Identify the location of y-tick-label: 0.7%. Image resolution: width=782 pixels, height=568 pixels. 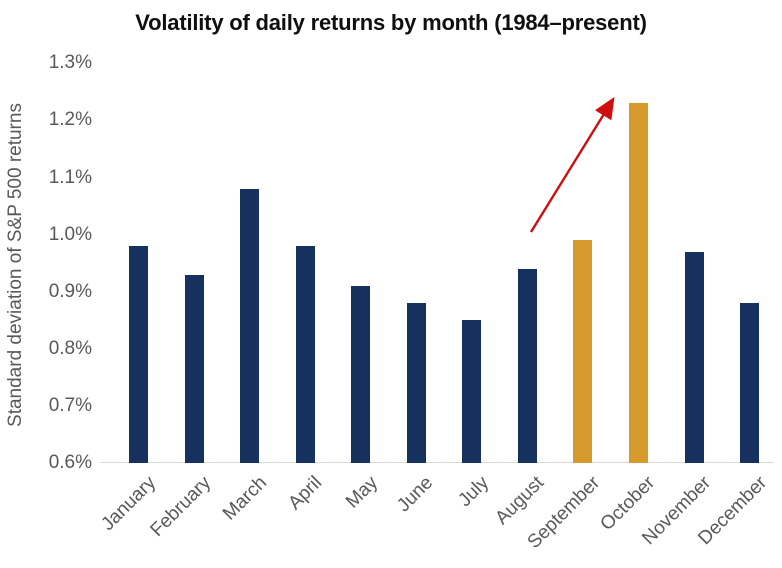
(70, 405).